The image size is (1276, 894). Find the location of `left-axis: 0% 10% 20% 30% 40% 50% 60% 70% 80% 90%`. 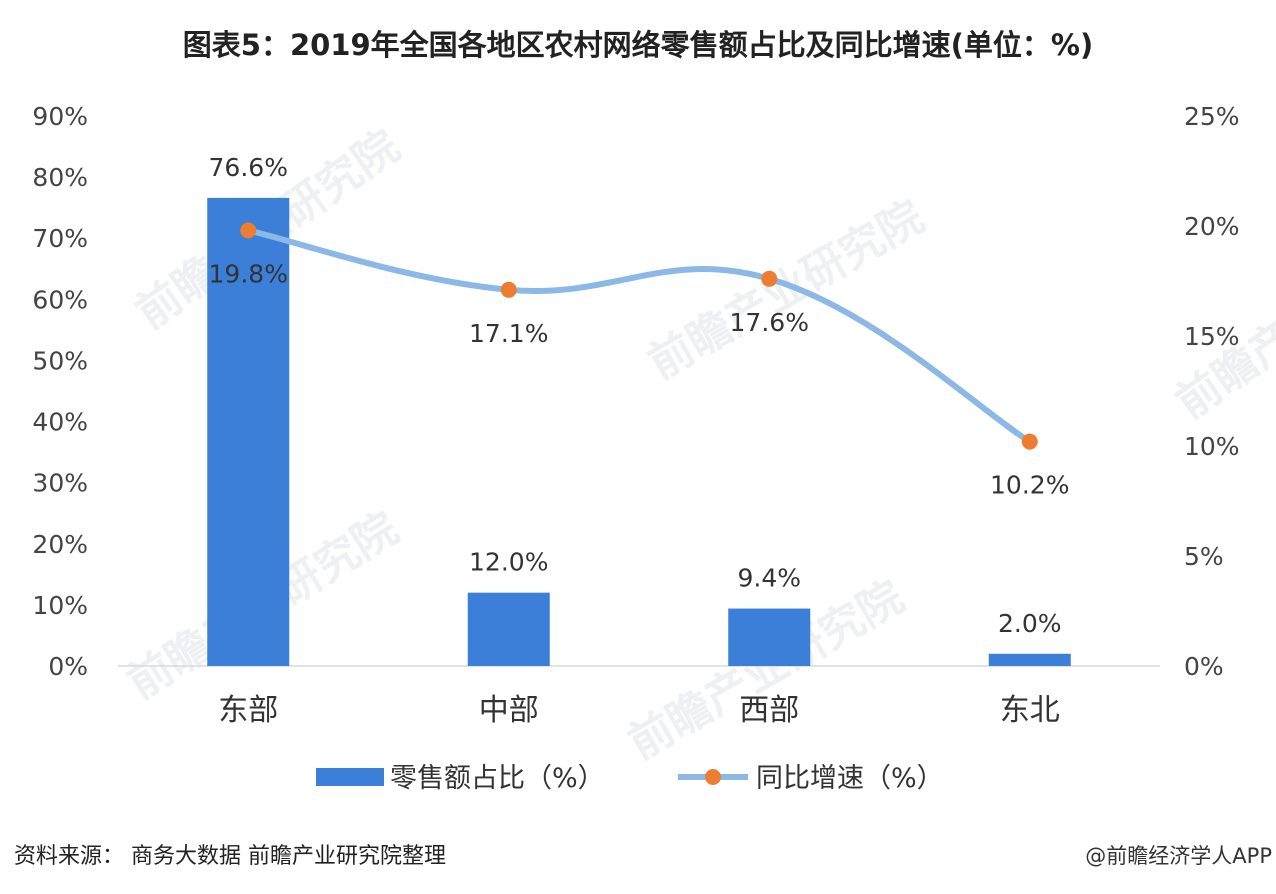

left-axis: 0% 10% 20% 30% 40% 50% 60% 70% 80% 90% is located at coordinates (60, 391).